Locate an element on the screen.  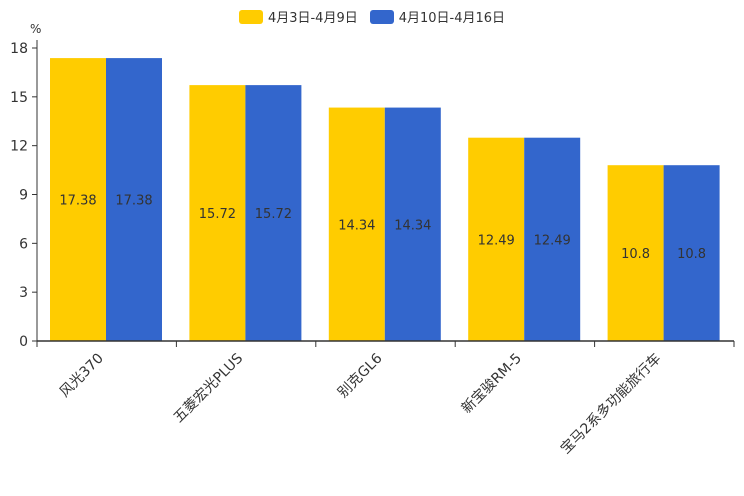
y-tick-label: 18 is located at coordinates (19, 49).